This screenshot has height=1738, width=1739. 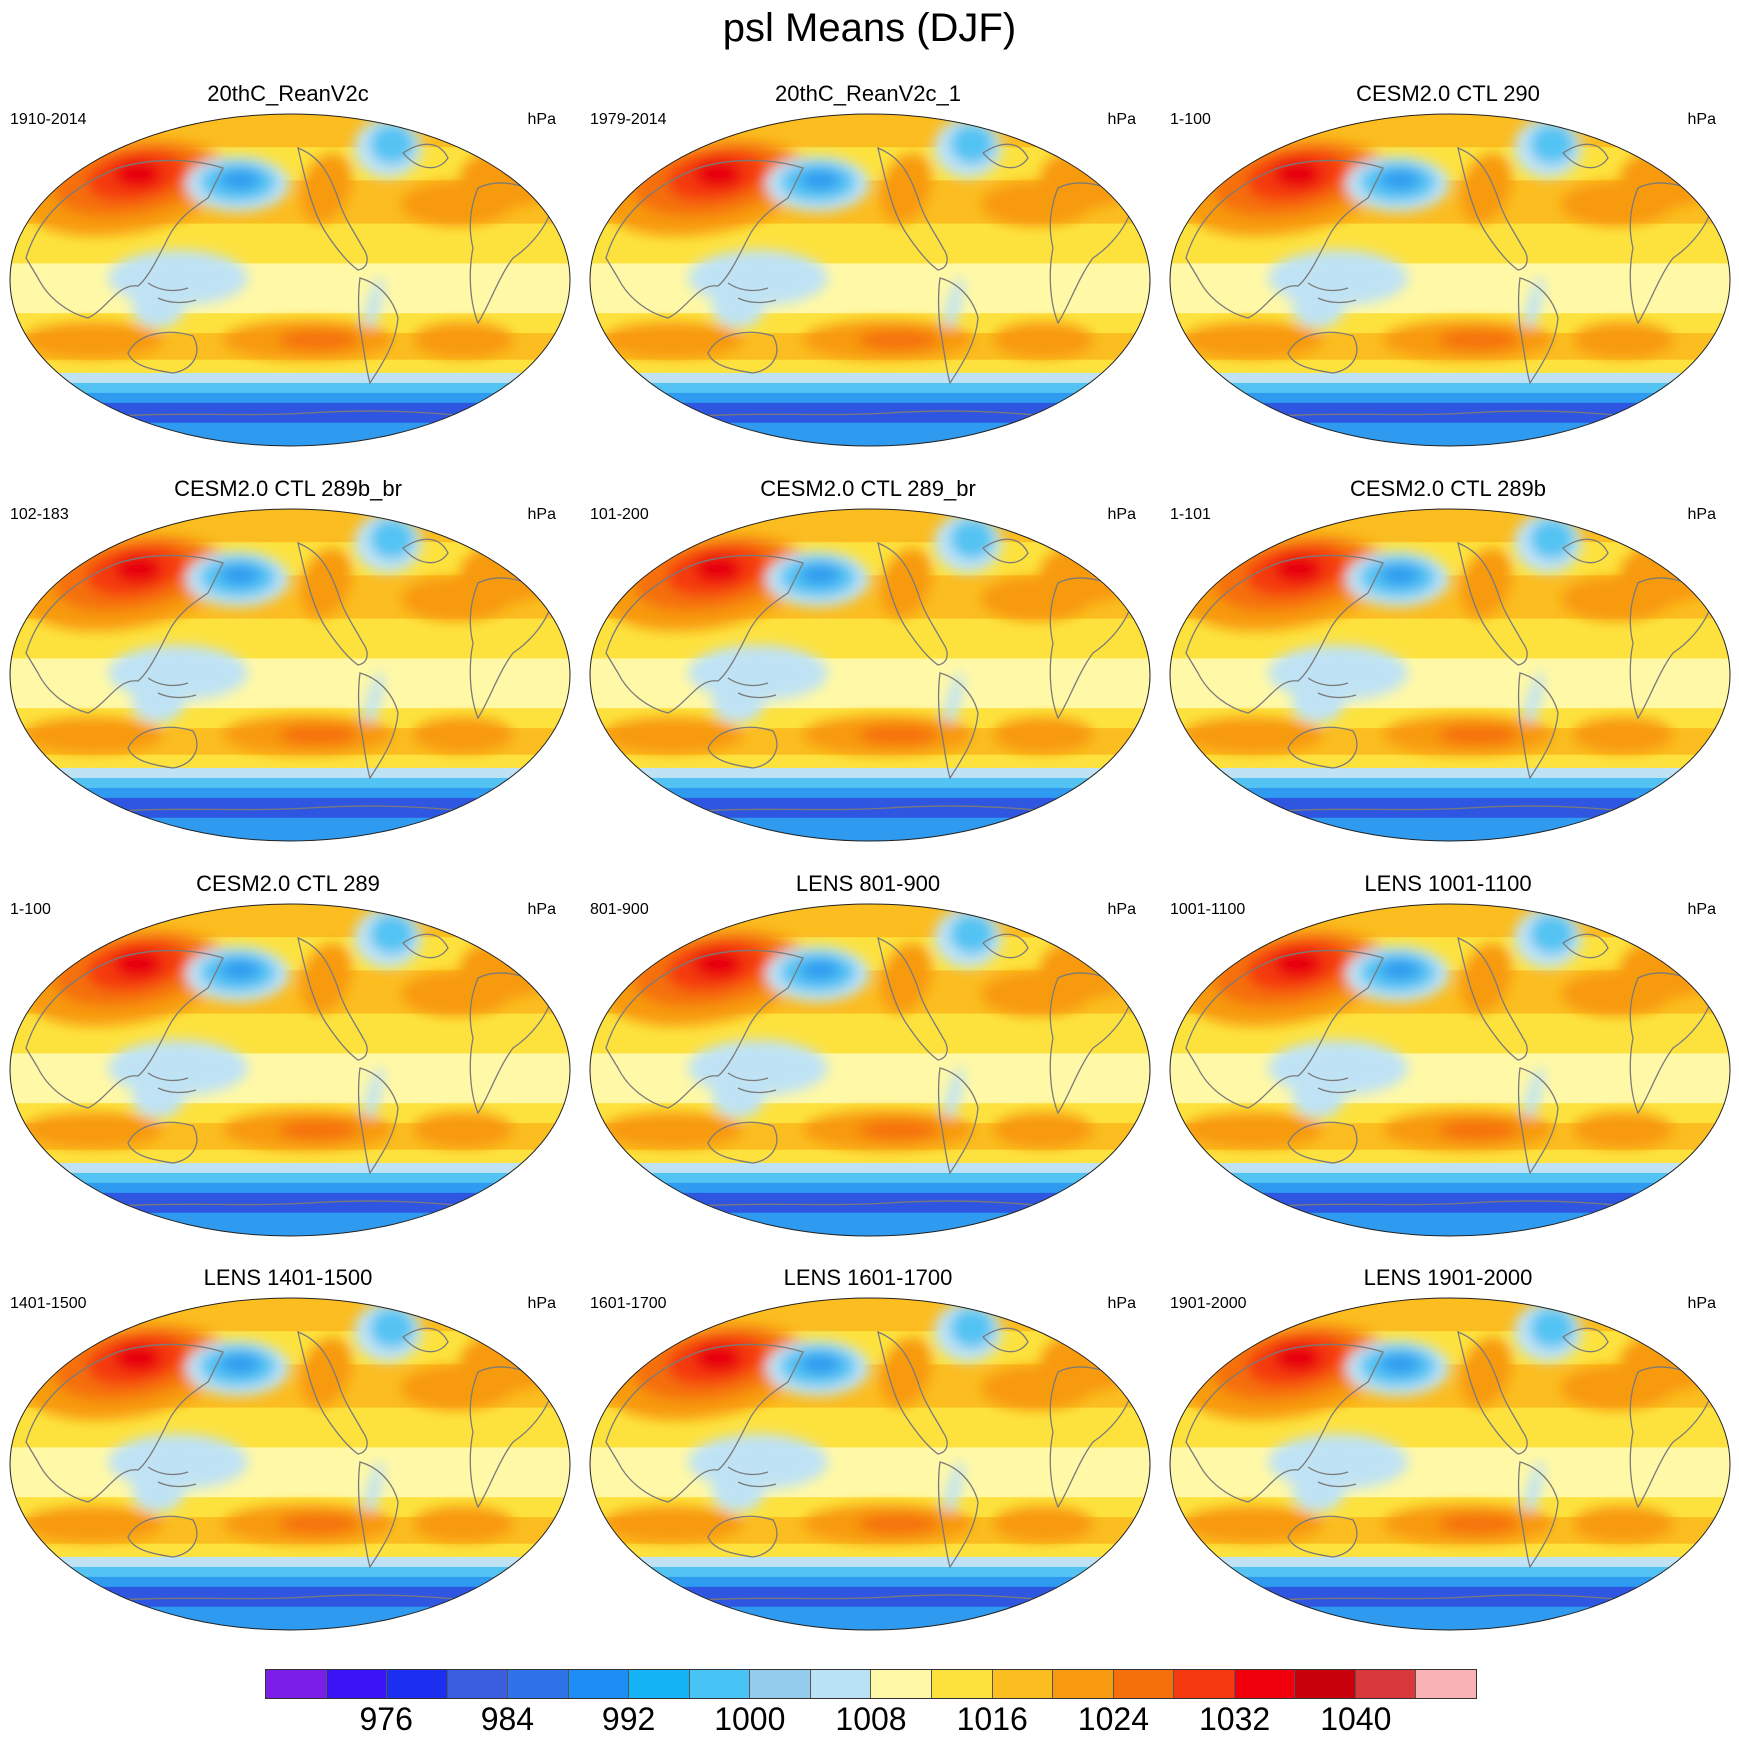 What do you see at coordinates (386, 1719) in the screenshot?
I see `colorbar-tick-label: 976` at bounding box center [386, 1719].